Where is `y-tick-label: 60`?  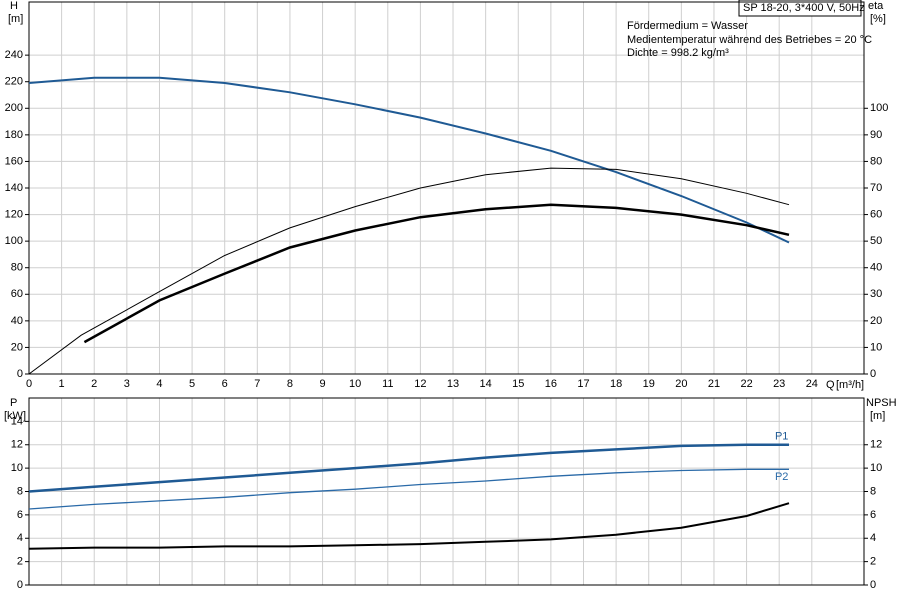 y-tick-label: 60 is located at coordinates (17, 294).